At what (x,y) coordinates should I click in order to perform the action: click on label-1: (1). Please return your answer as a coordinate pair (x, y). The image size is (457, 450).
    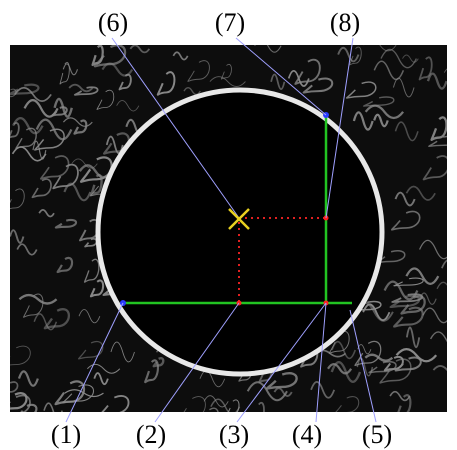
    Looking at the image, I should click on (66, 434).